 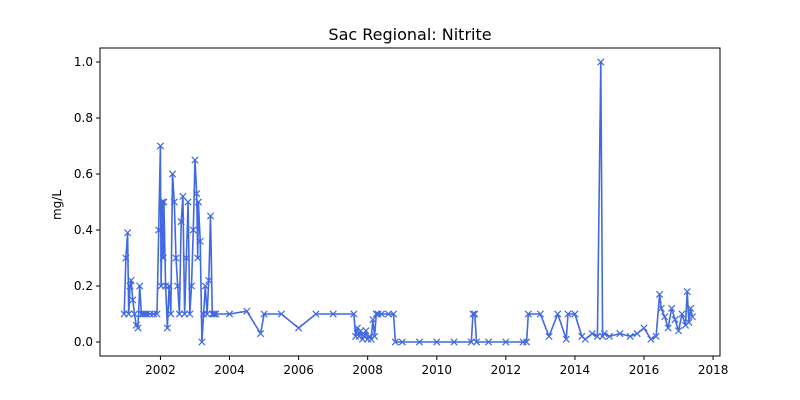 What do you see at coordinates (229, 370) in the screenshot?
I see `x-tick-label: 2004` at bounding box center [229, 370].